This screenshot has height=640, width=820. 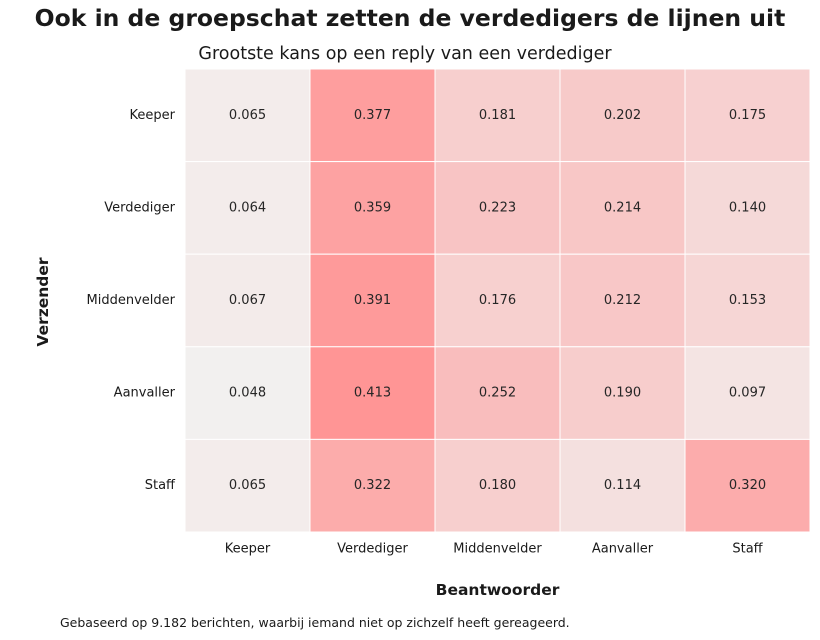 What do you see at coordinates (139, 207) in the screenshot?
I see `y-tick-label: Verdediger` at bounding box center [139, 207].